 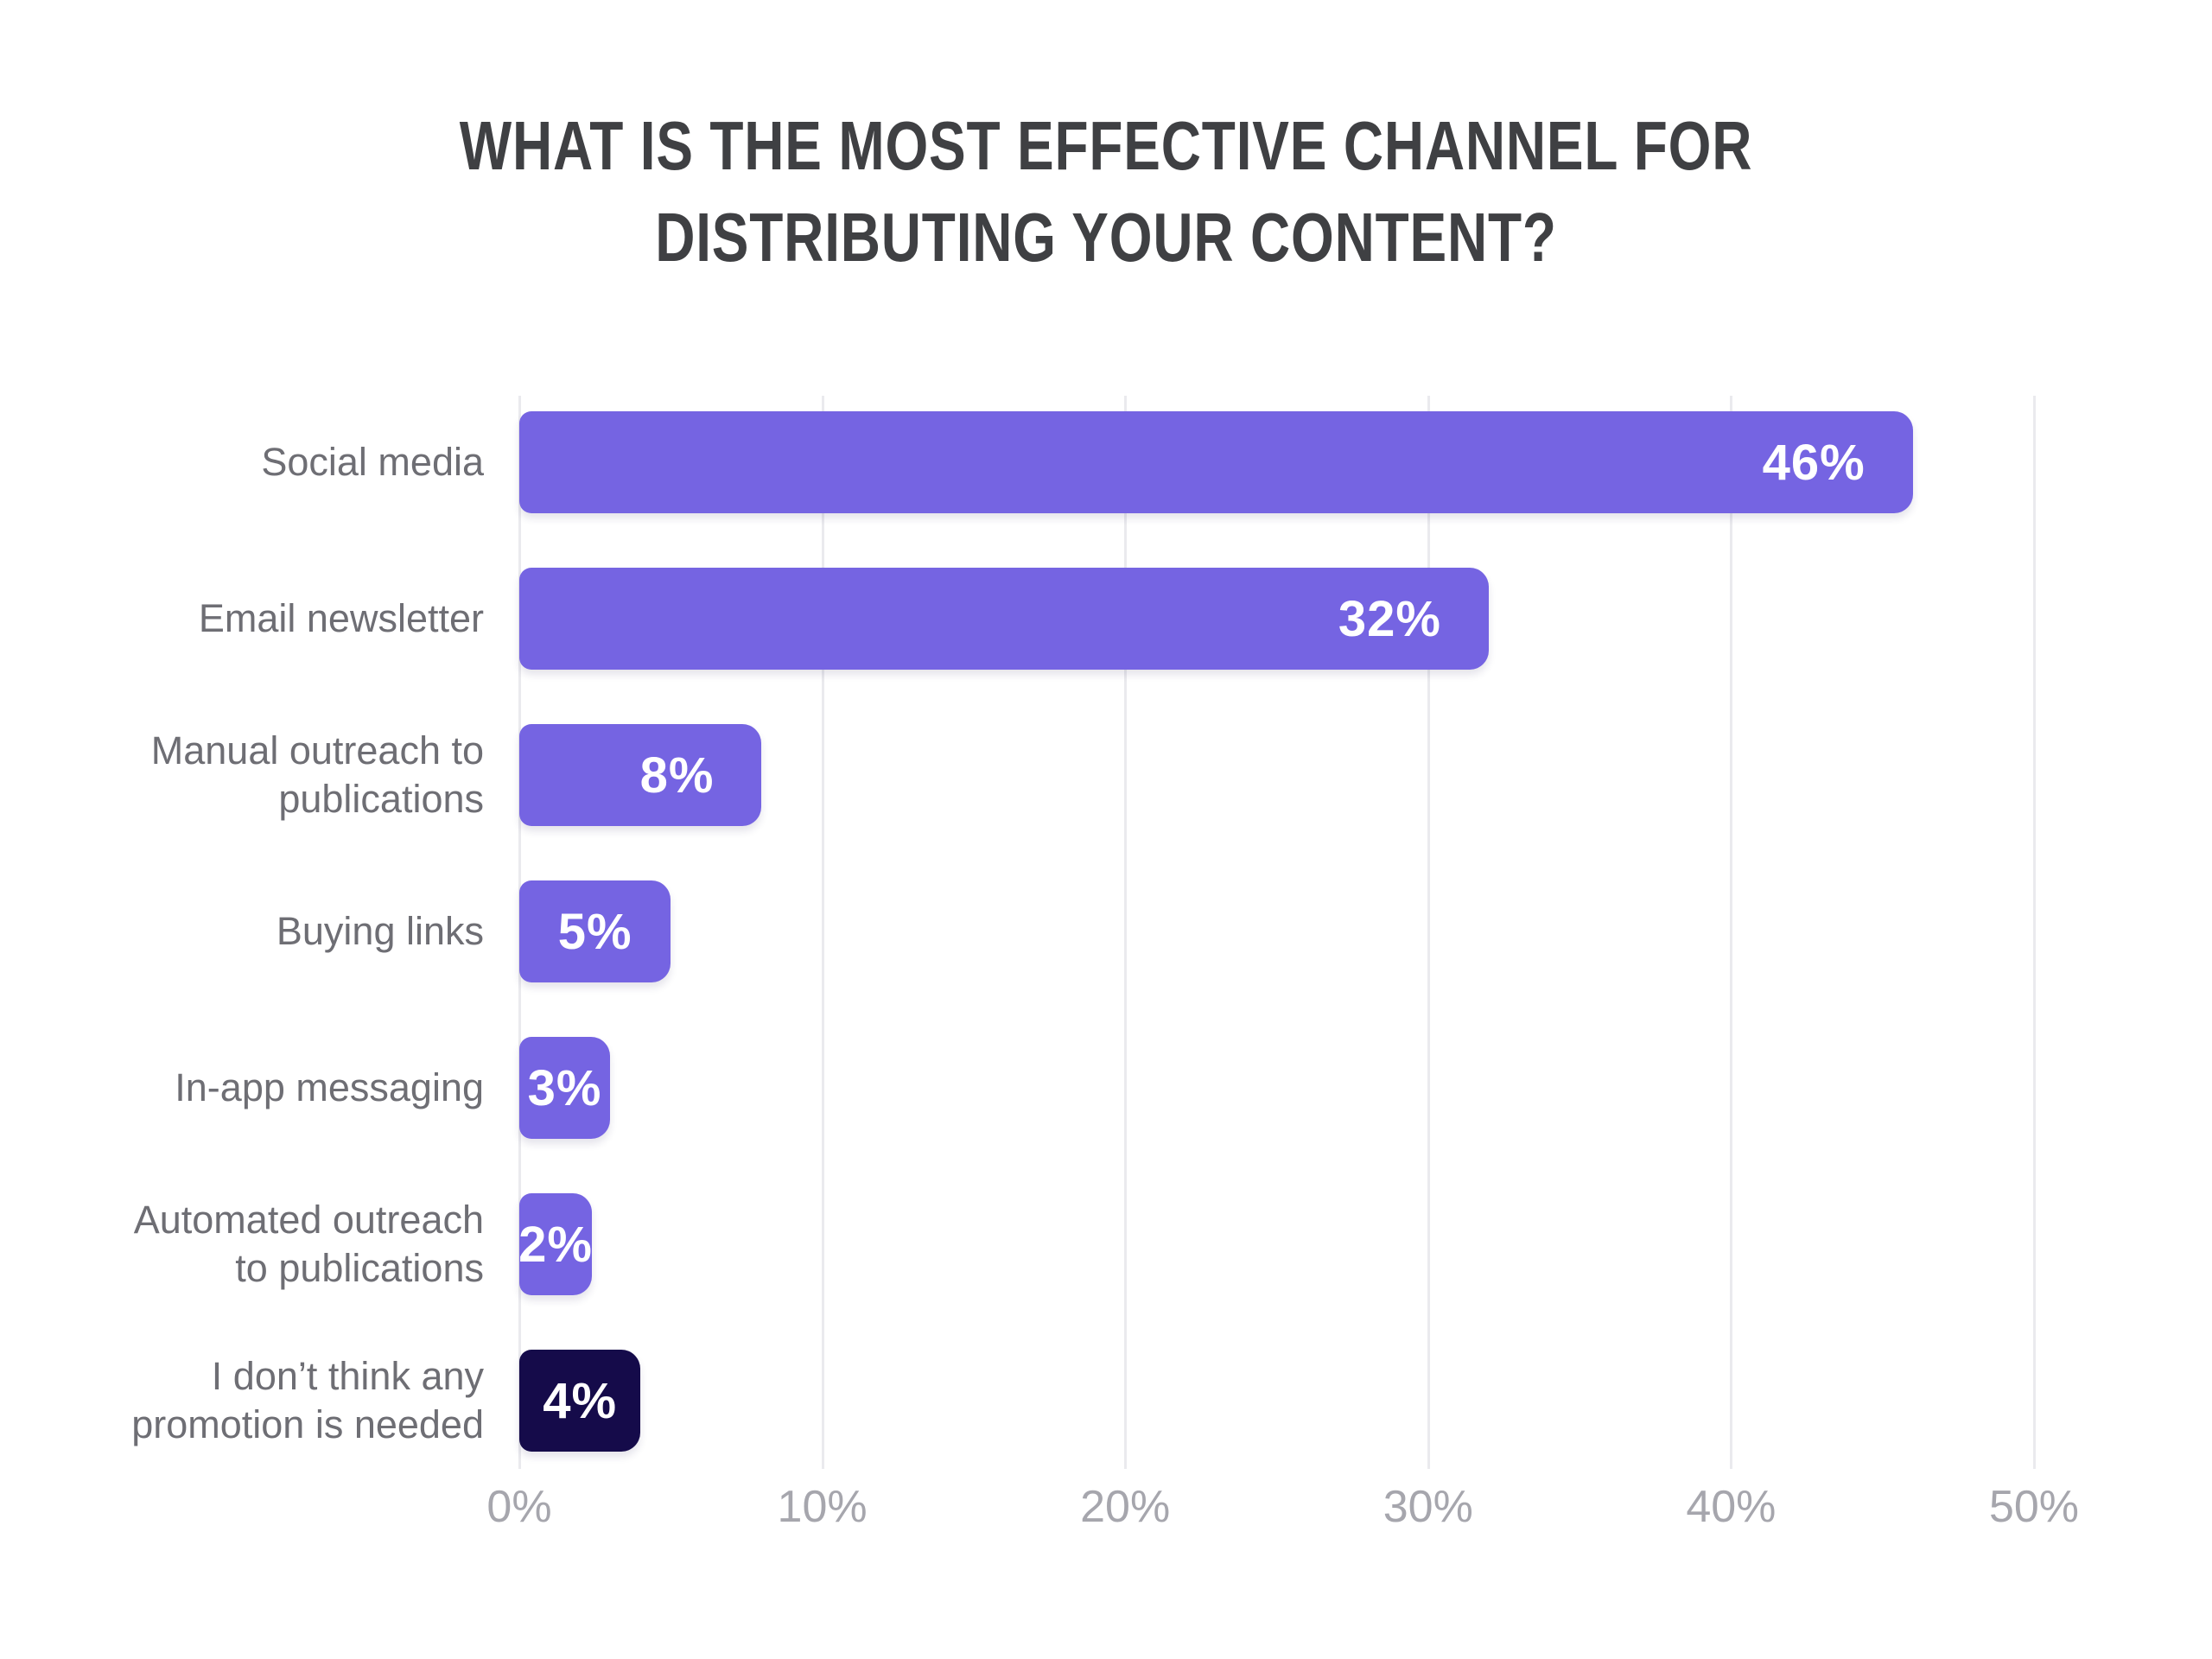 I want to click on category-label: In-app messaging, so click(x=242, y=1088).